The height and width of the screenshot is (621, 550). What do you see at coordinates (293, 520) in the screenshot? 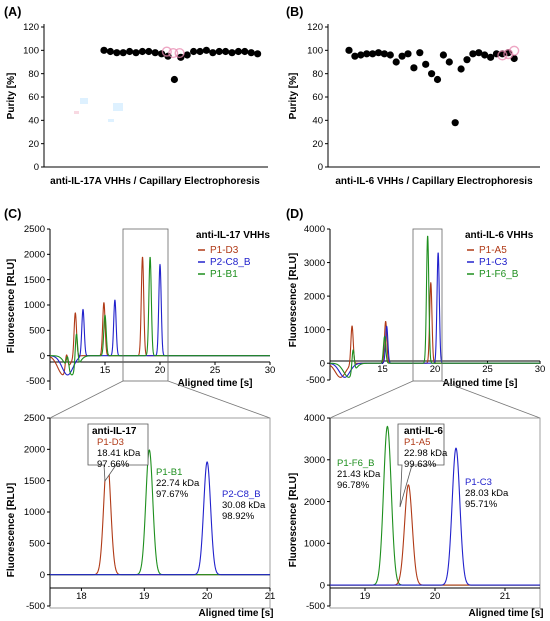
I see `y-axis-label-d-zoom: Fluorescence [RLU]` at bounding box center [293, 520].